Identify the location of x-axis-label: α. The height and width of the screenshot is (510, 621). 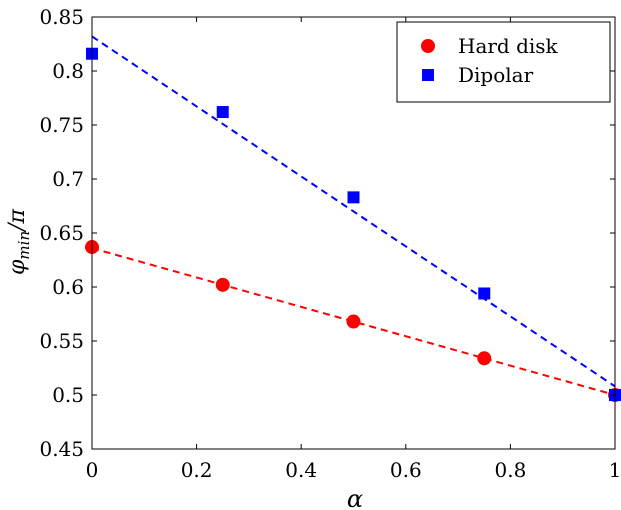
(355, 497).